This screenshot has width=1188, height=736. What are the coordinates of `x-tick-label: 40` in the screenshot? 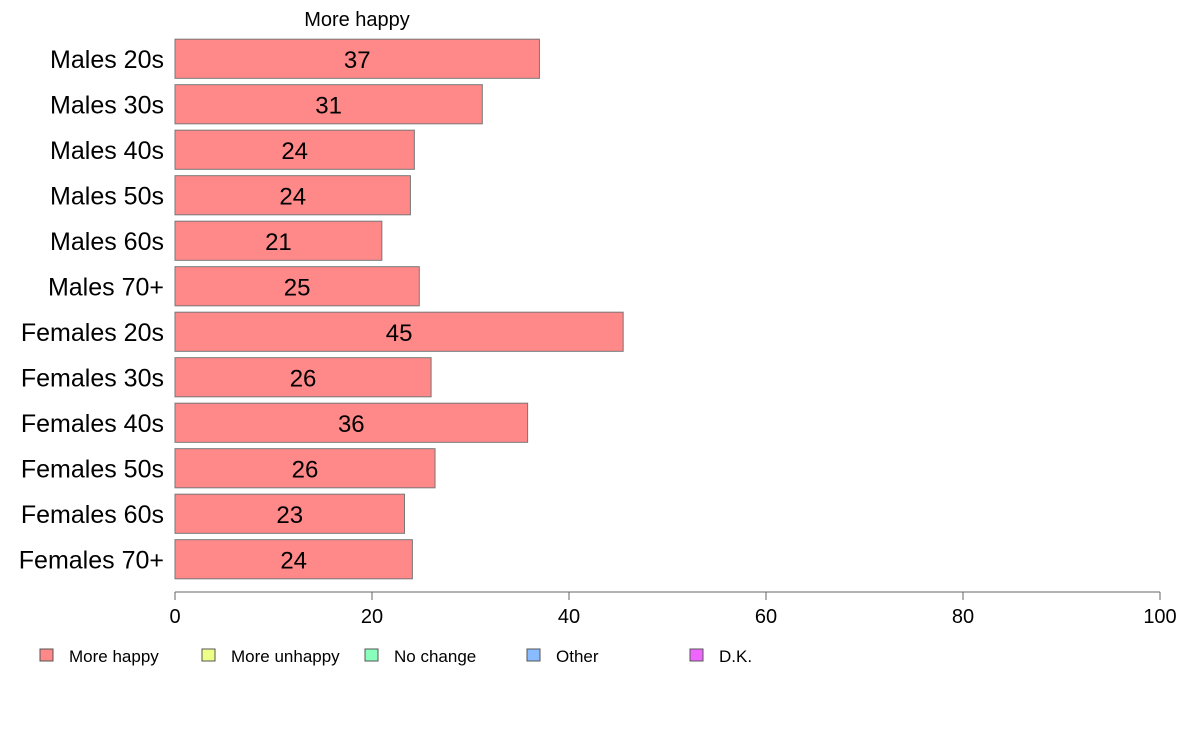 It's located at (569, 617).